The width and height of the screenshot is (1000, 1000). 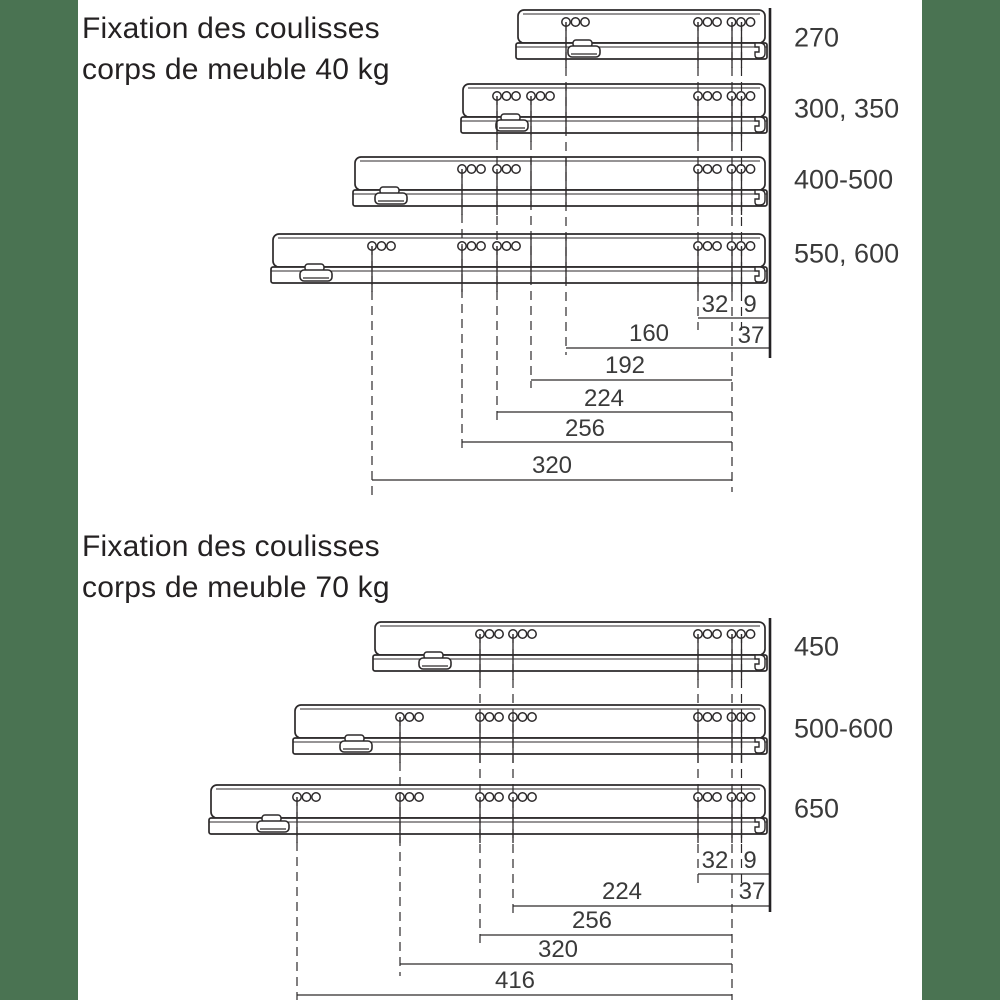 I want to click on right-margin-stripe, so click(x=961, y=500).